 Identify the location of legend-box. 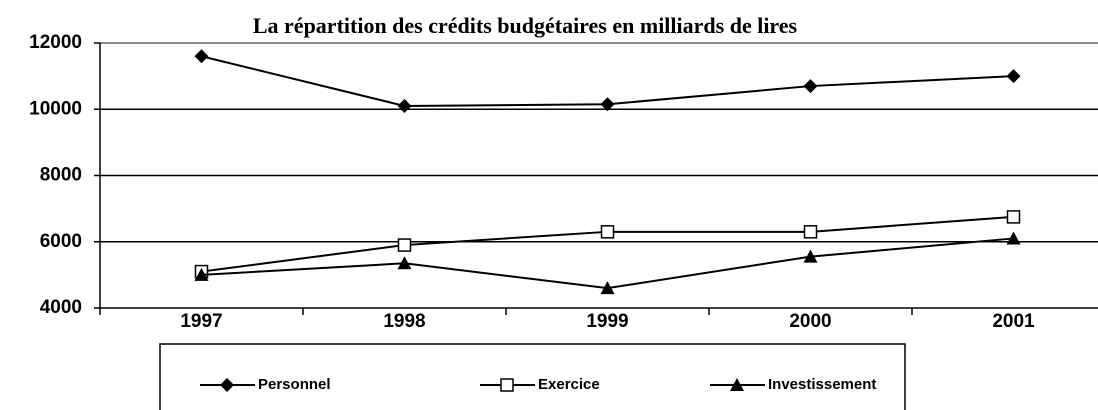
(532, 376).